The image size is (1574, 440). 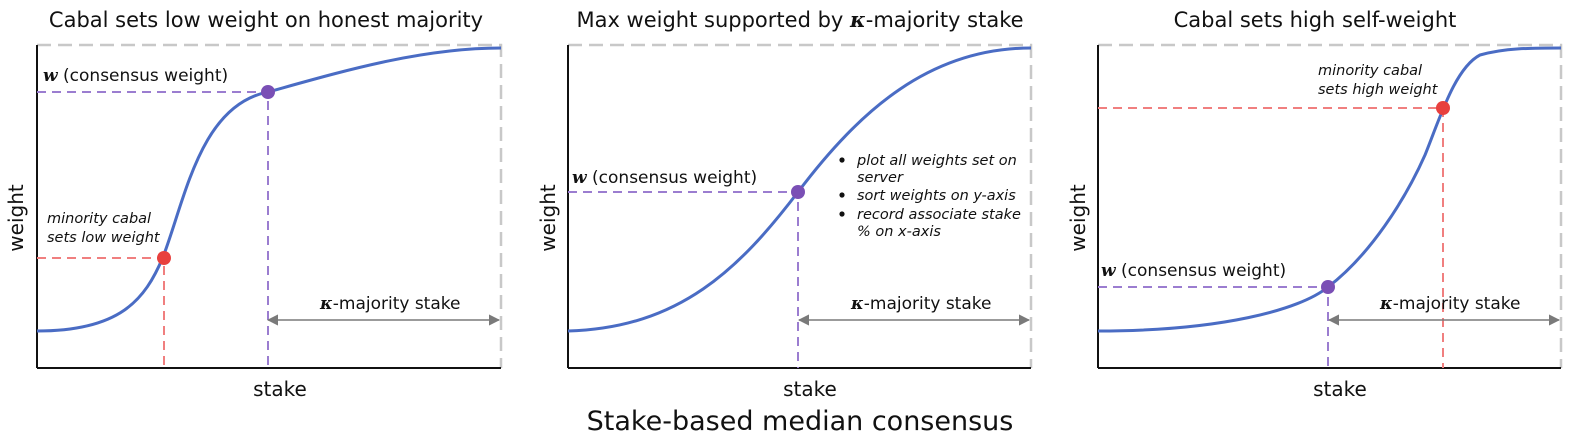 What do you see at coordinates (101, 312) in the screenshot?
I see `panel-1-cabal-guide` at bounding box center [101, 312].